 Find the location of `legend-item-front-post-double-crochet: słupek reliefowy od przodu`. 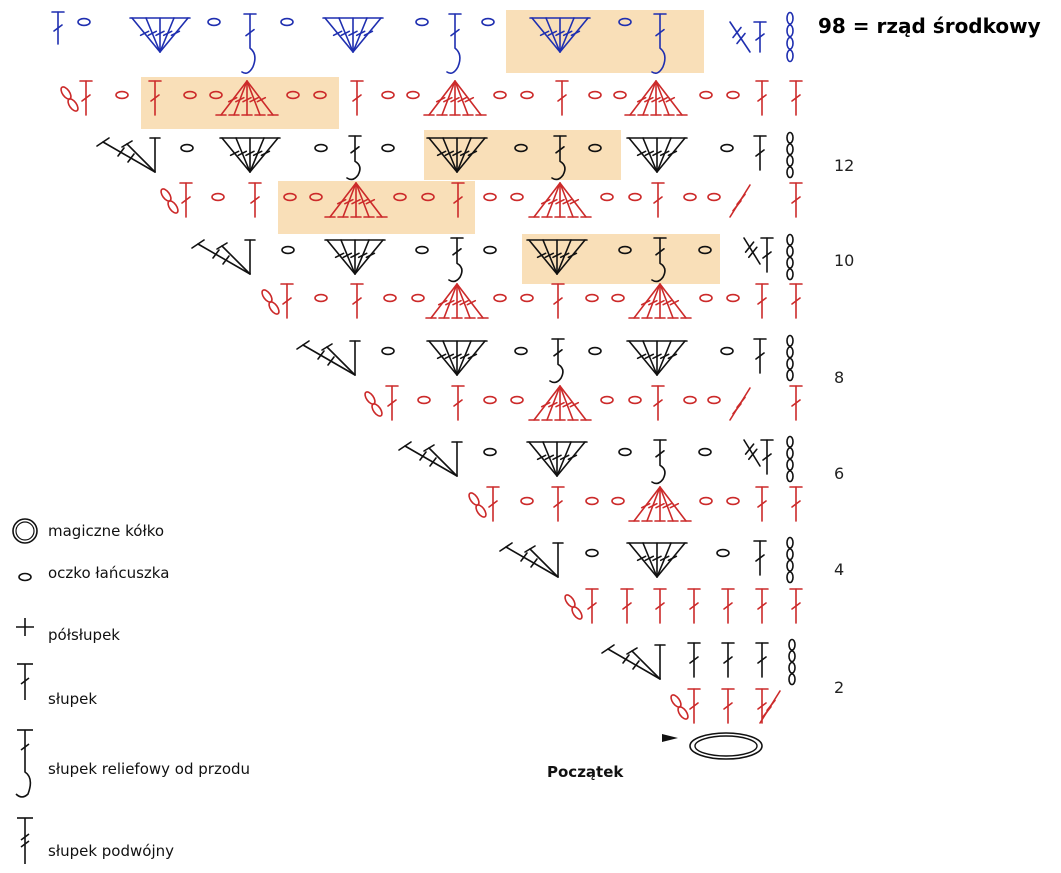

legend-item-front-post-double-crochet: słupek reliefowy od przodu is located at coordinates (166, 764).